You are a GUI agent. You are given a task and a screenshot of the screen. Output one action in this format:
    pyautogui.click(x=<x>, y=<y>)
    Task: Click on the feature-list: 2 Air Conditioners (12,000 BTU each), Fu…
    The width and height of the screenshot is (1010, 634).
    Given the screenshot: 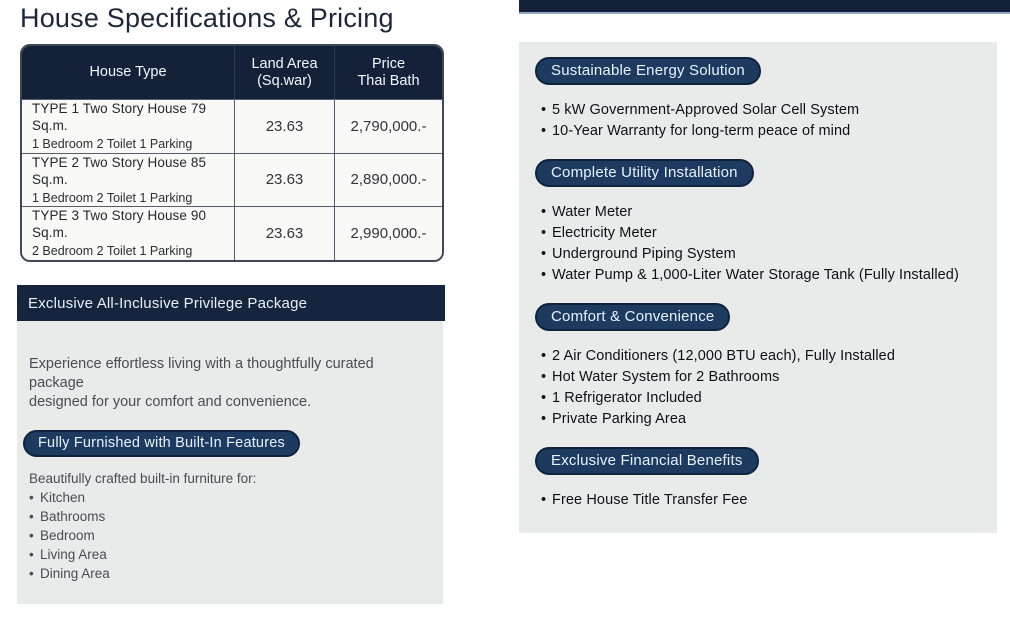 What is the action you would take?
    pyautogui.click(x=769, y=388)
    